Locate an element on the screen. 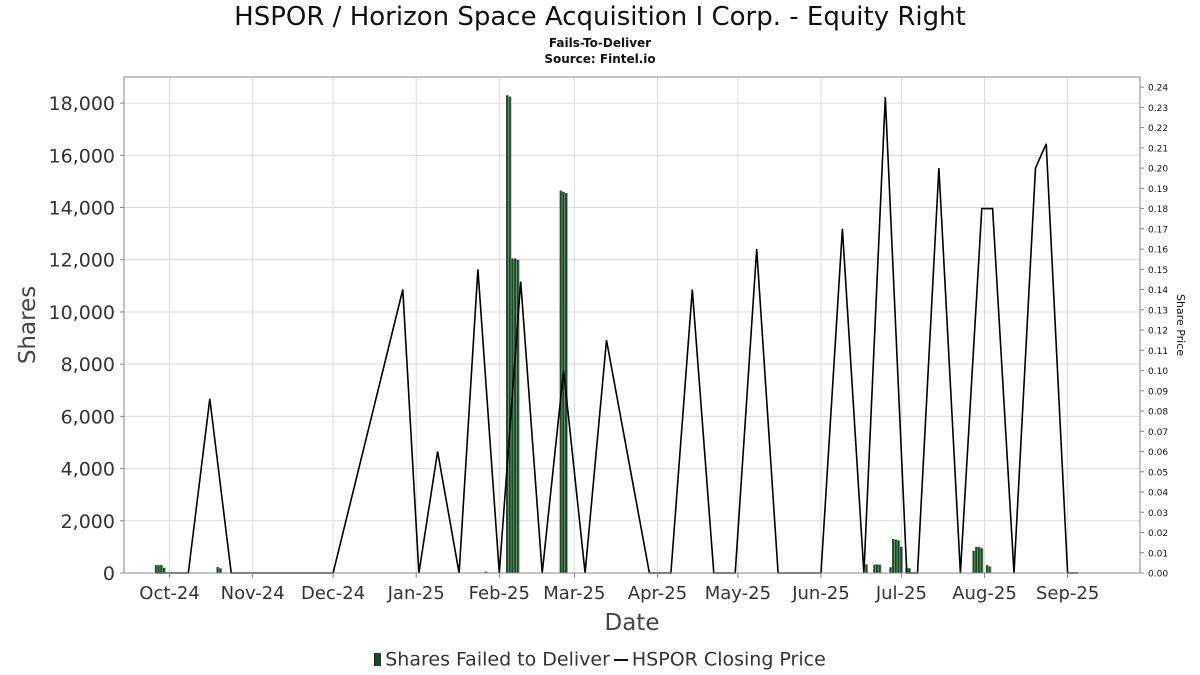 Image resolution: width=1200 pixels, height=675 pixels. y2-tick-label: 0.18 is located at coordinates (1158, 210).